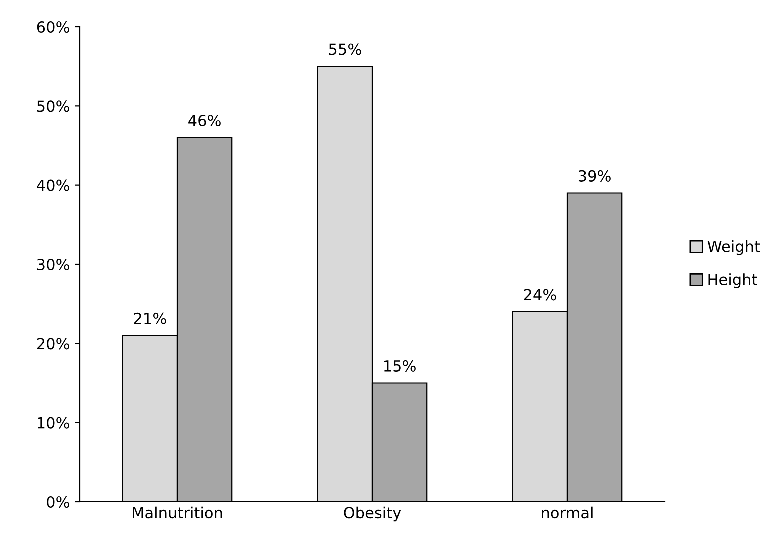  Describe the element at coordinates (177, 512) in the screenshot. I see `x-tick-label: Malnutrition` at that location.